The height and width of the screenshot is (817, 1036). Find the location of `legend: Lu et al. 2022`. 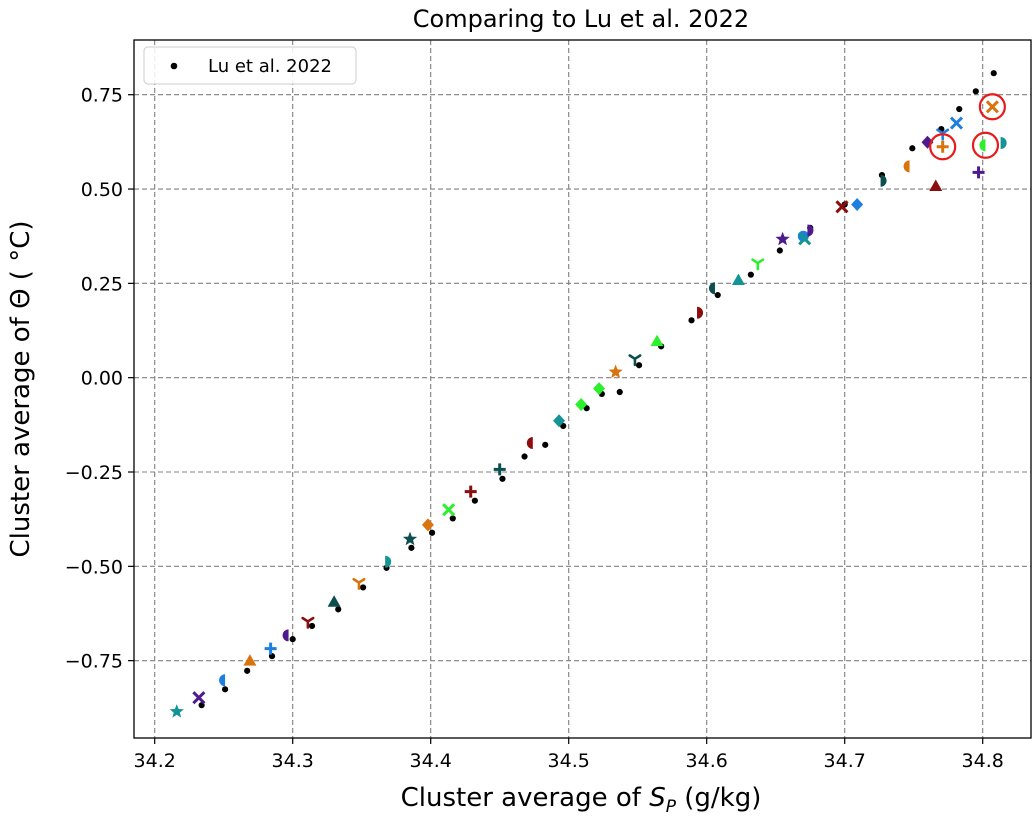

legend: Lu et al. 2022 is located at coordinates (250, 65).